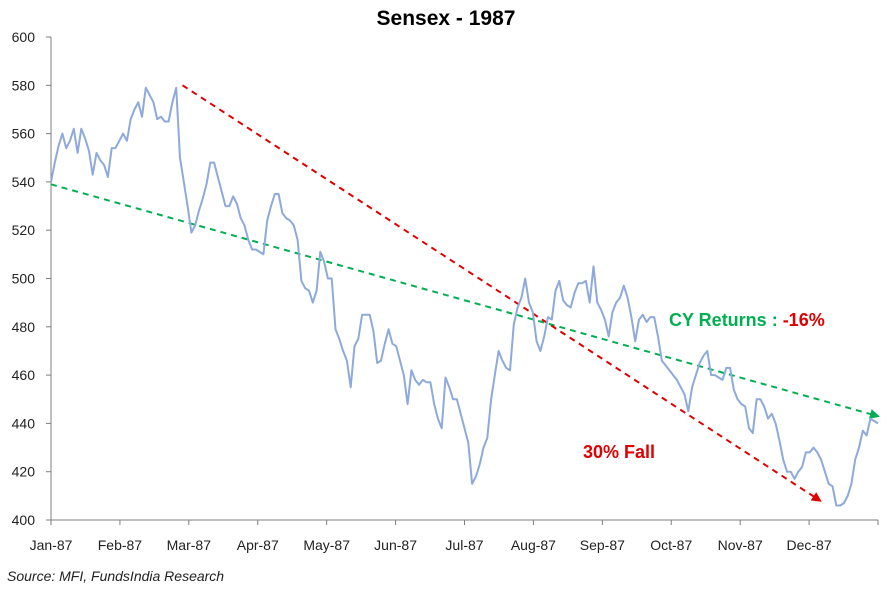 This screenshot has height=591, width=892. What do you see at coordinates (704, 386) in the screenshot?
I see `annotations: CY Returns : -16% 30% Fall` at bounding box center [704, 386].